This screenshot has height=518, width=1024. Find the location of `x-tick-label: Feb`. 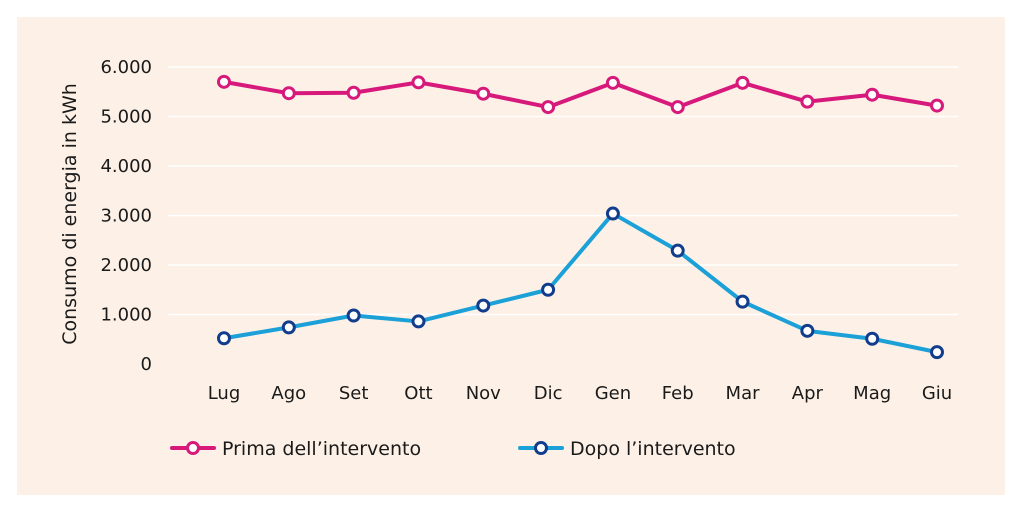

x-tick-label: Feb is located at coordinates (678, 393).